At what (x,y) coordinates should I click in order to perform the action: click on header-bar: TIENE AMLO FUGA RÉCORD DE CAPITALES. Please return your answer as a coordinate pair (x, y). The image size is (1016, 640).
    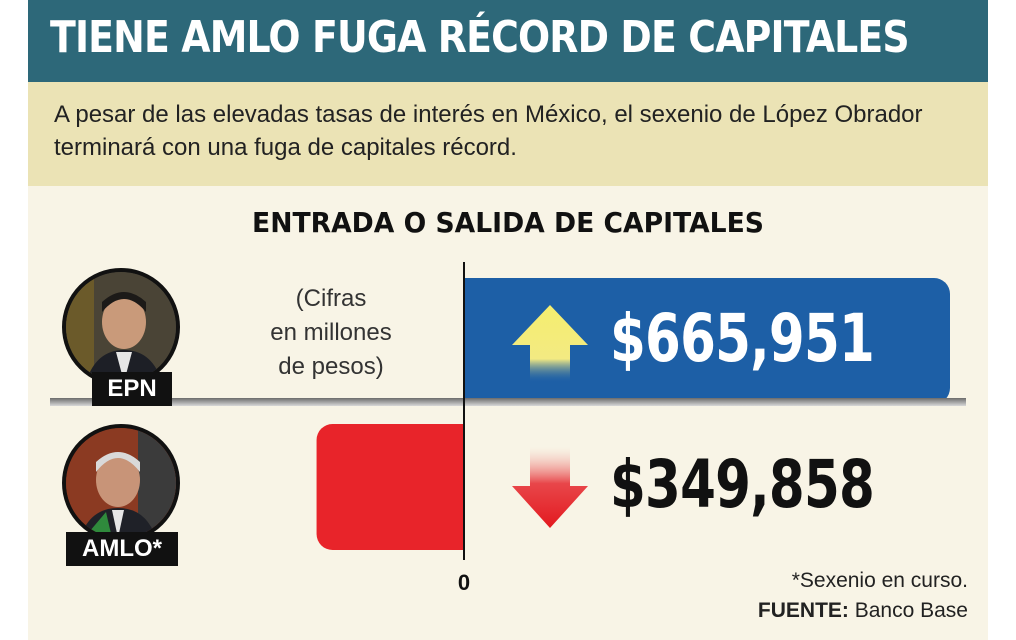
    Looking at the image, I should click on (508, 41).